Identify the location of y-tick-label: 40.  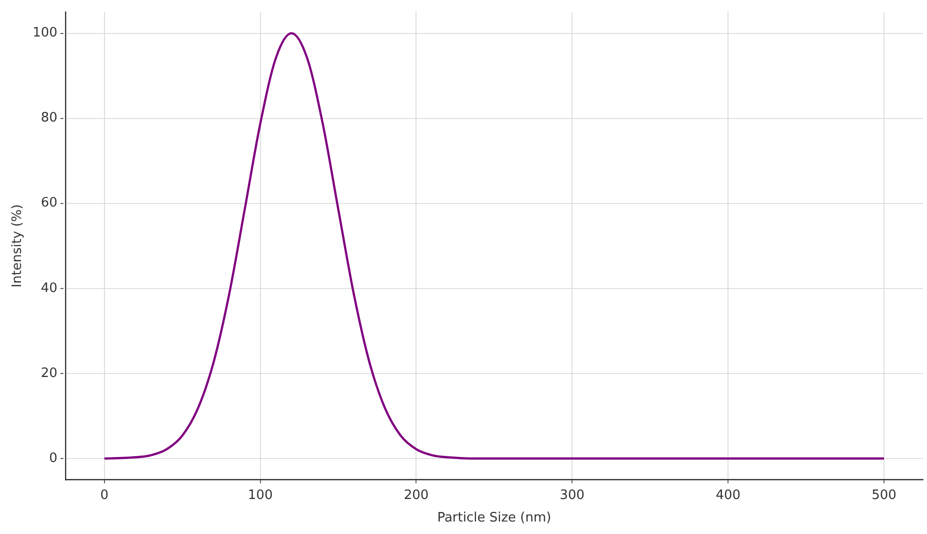
(49, 288).